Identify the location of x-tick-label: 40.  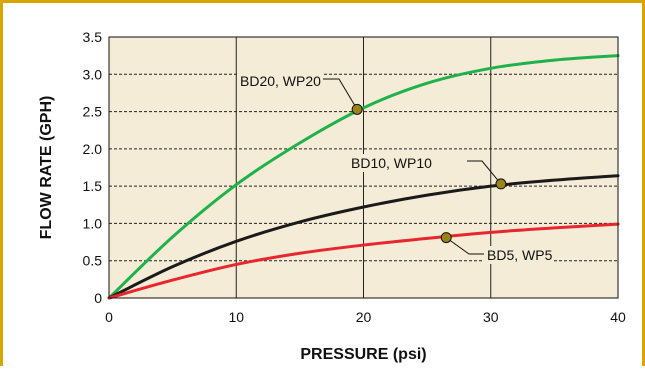
(618, 317).